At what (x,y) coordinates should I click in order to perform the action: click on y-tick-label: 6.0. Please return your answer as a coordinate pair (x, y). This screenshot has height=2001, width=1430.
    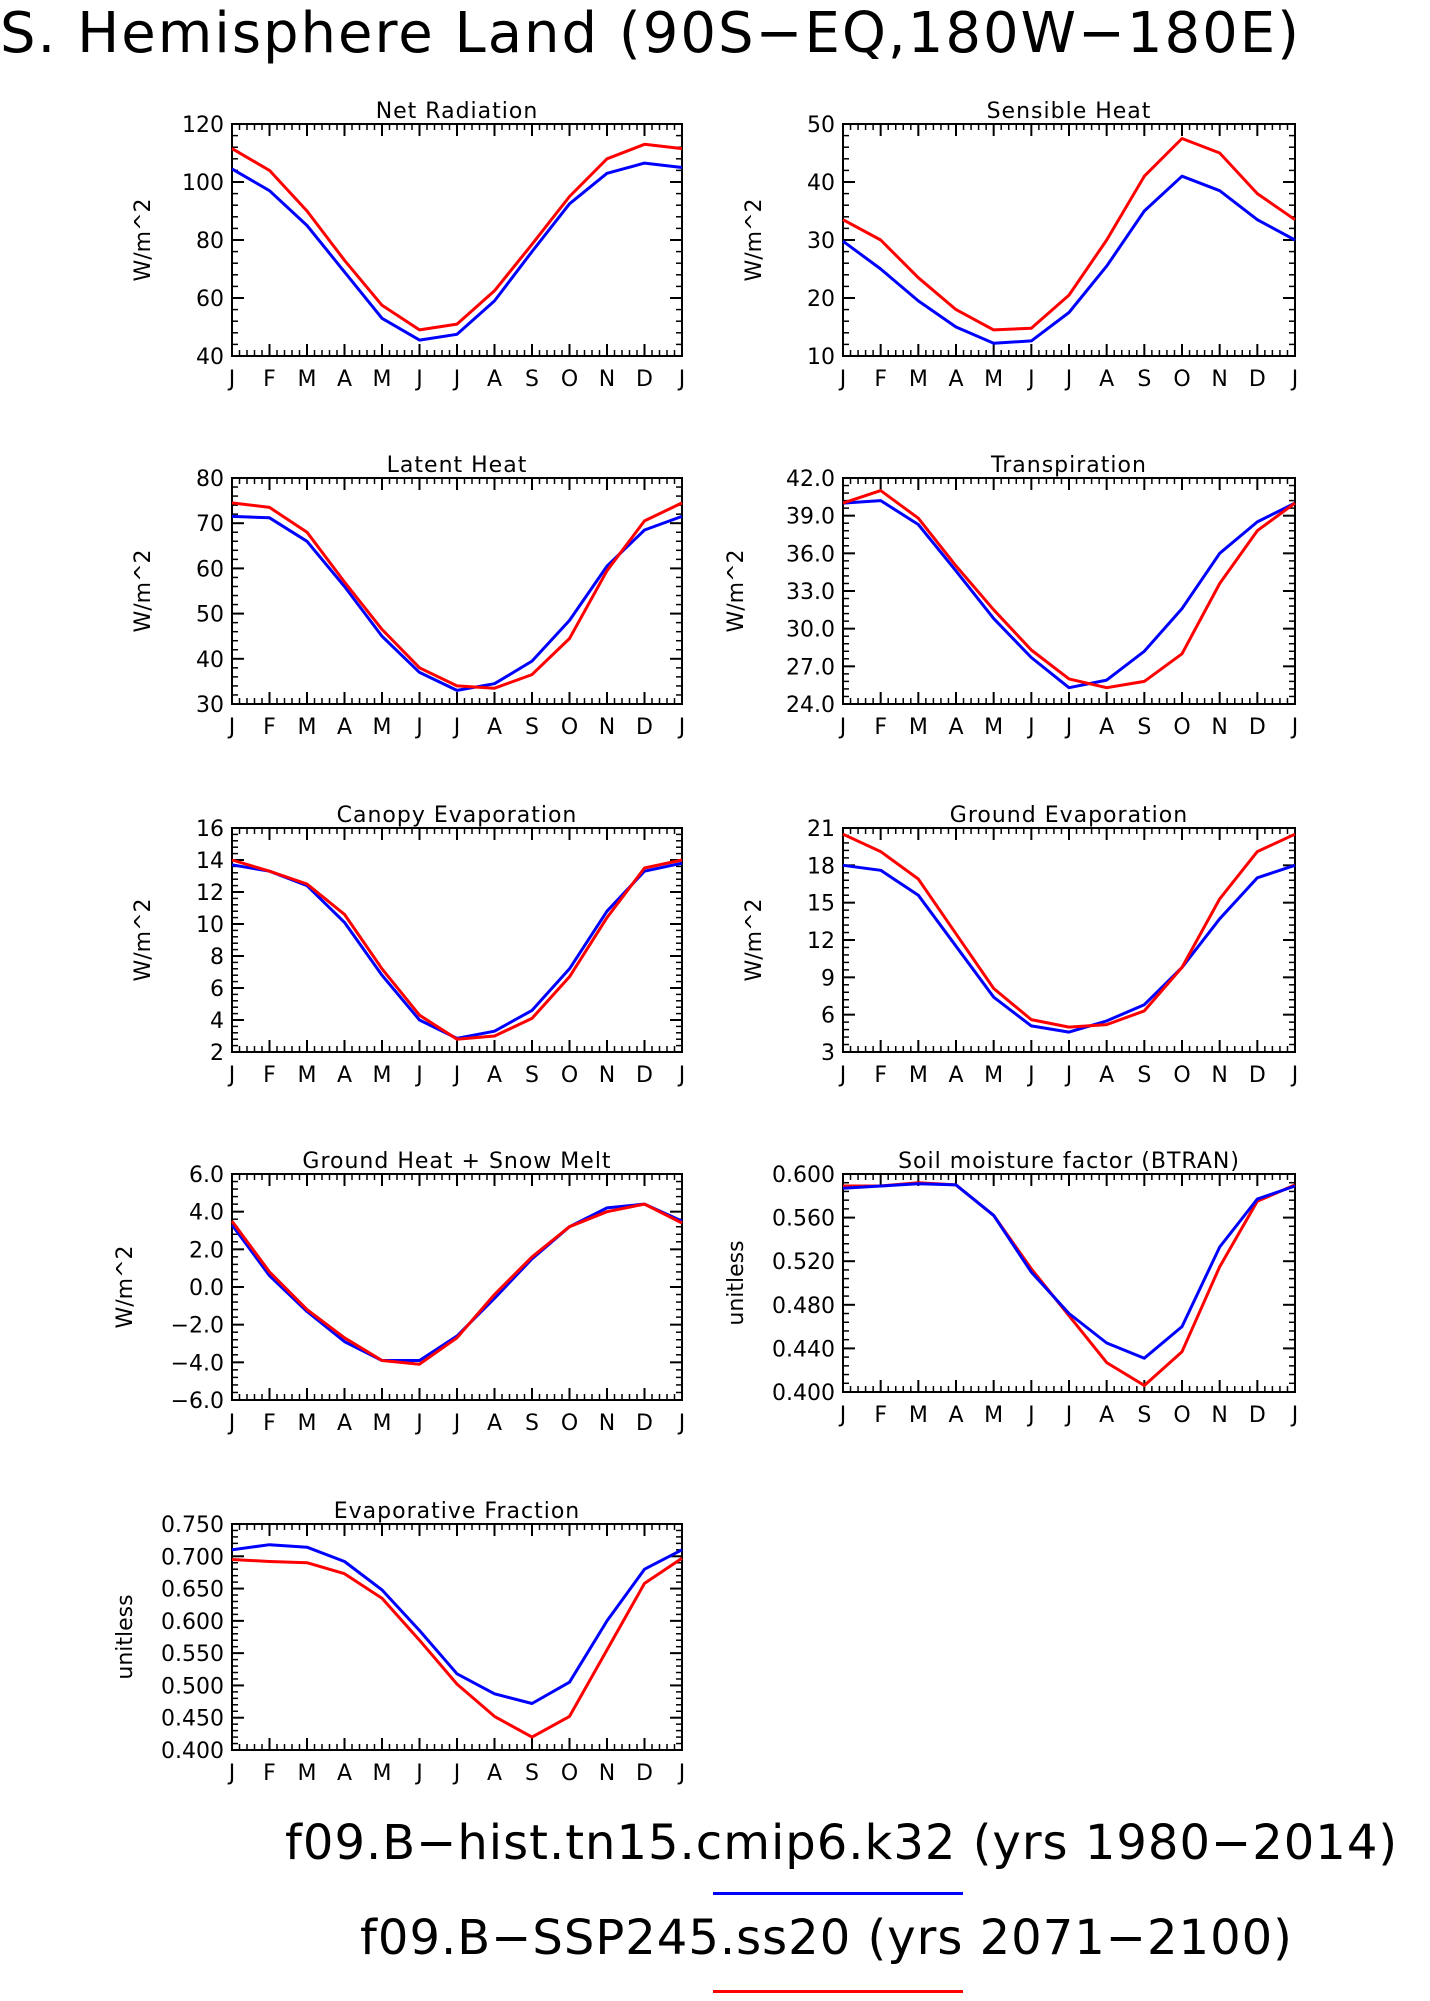
    Looking at the image, I should click on (206, 1175).